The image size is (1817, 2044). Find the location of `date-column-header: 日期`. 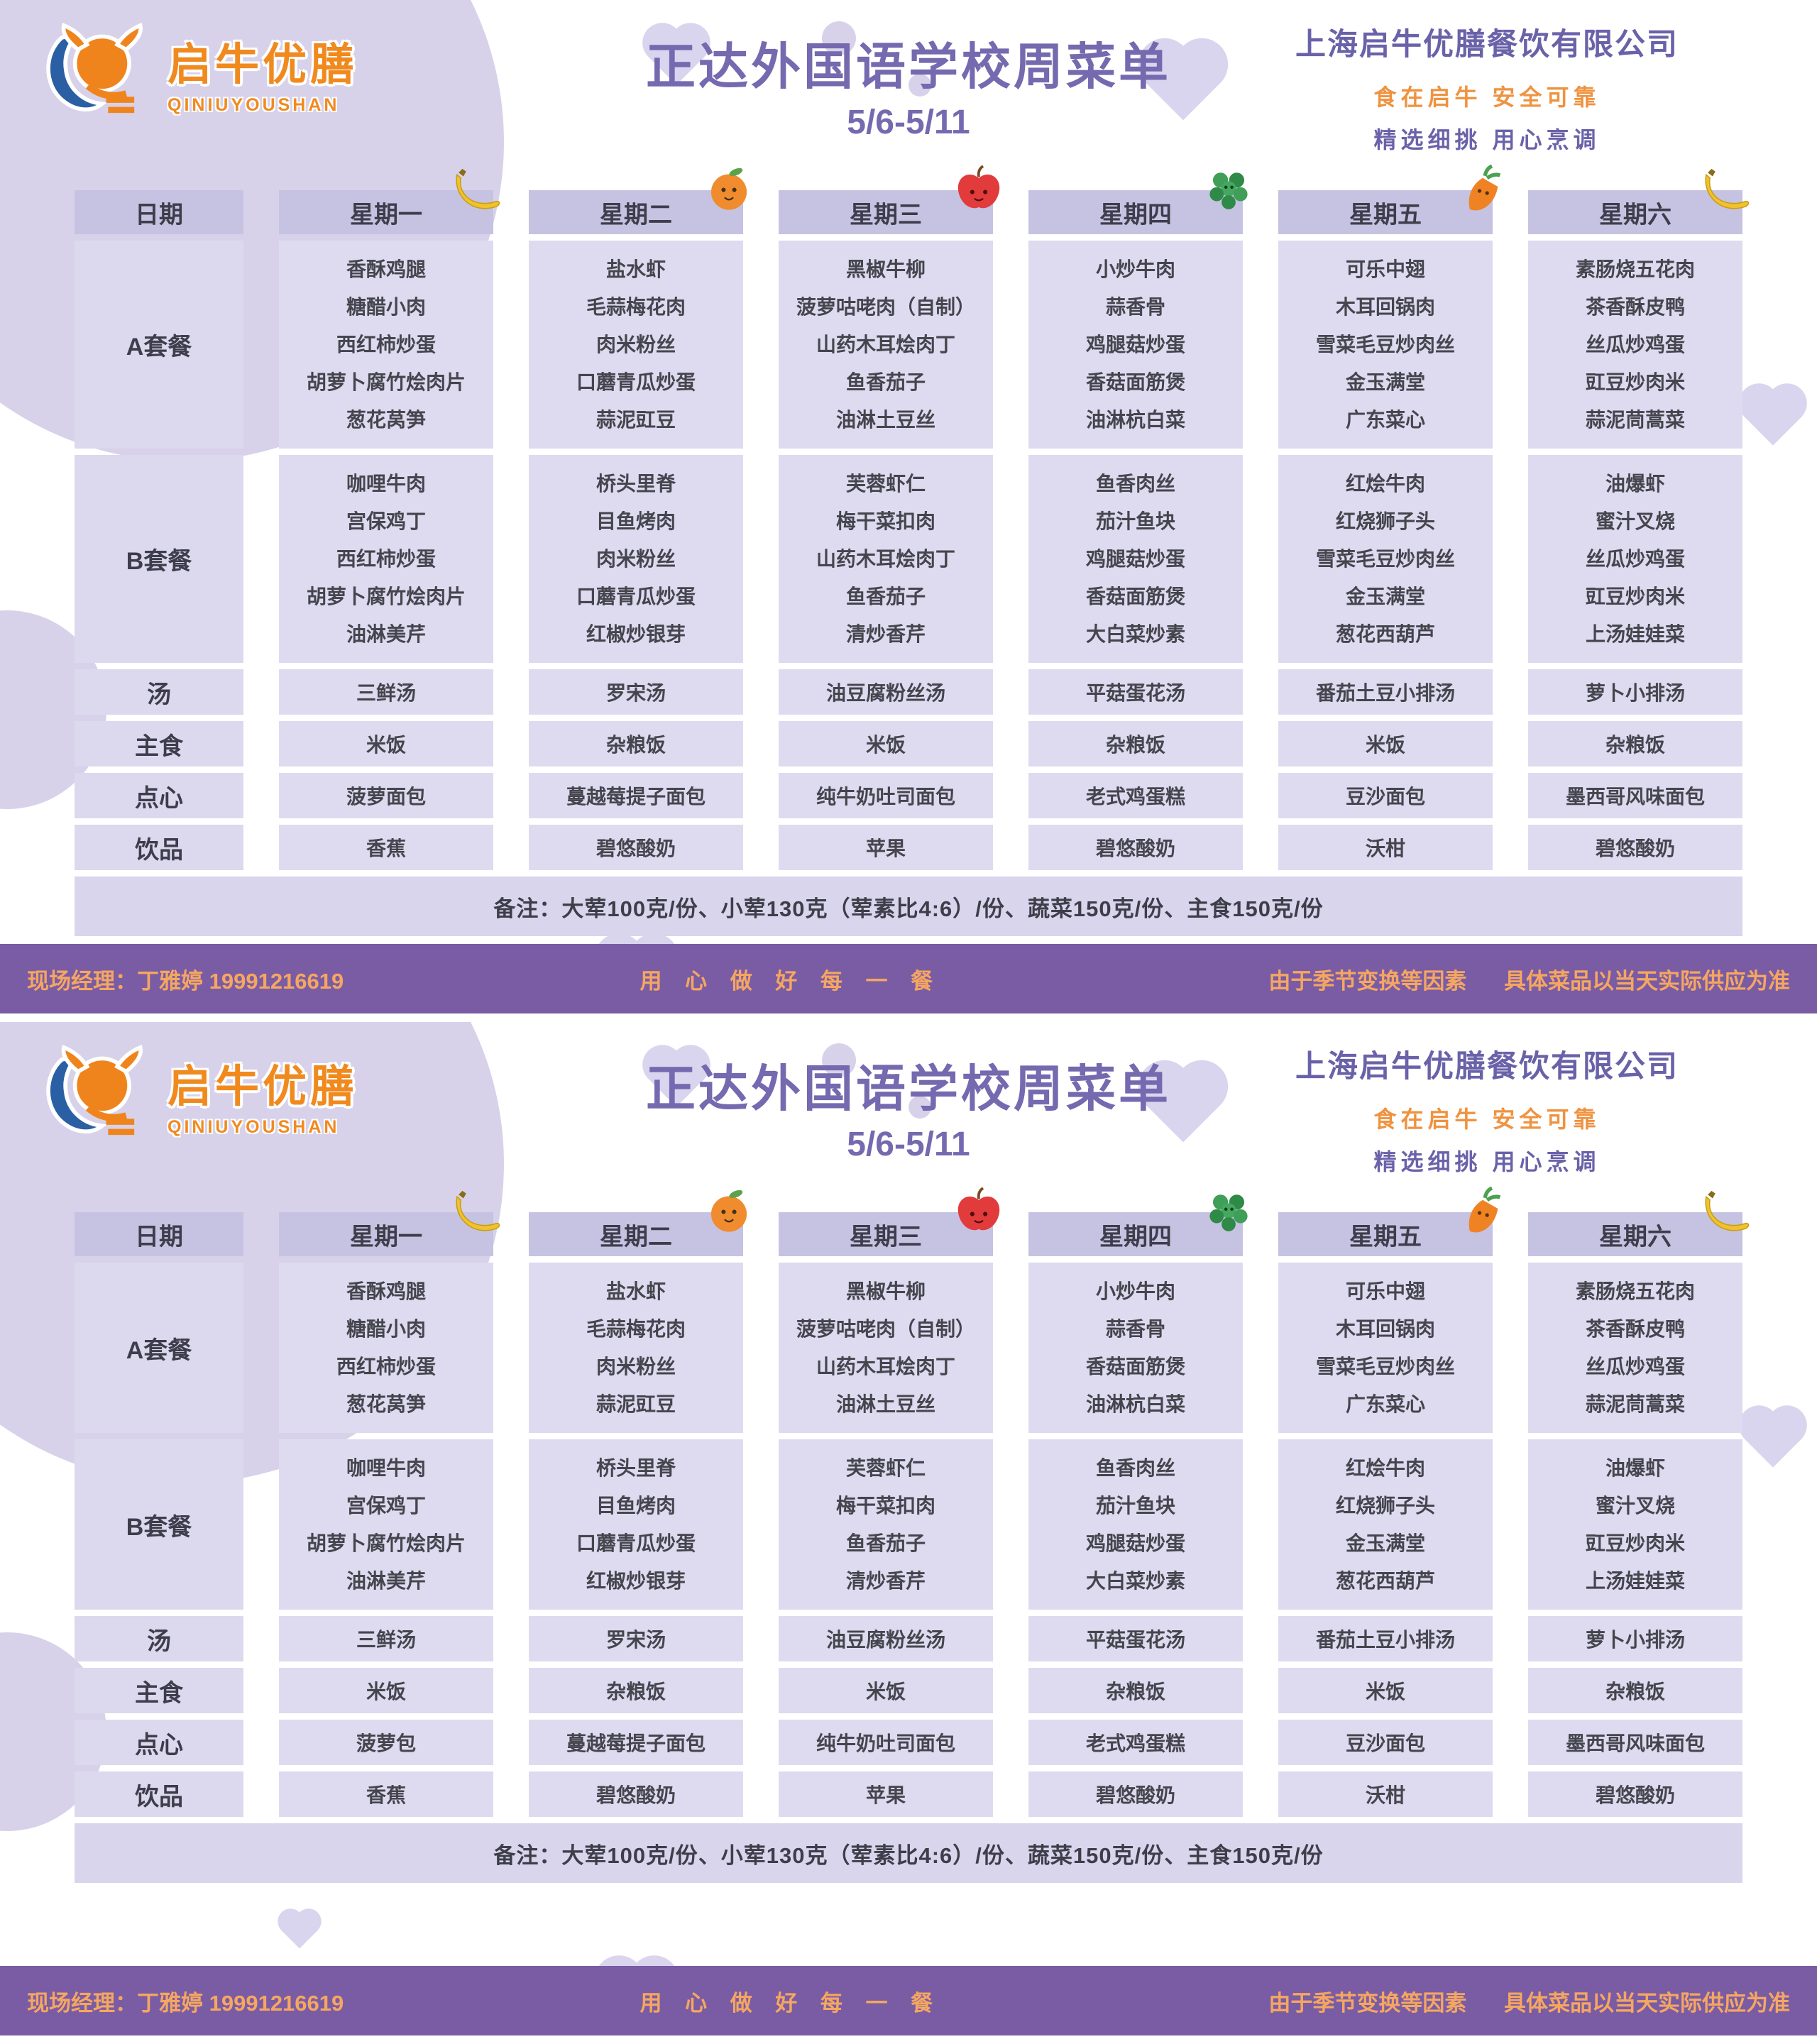

date-column-header: 日期 is located at coordinates (159, 212).